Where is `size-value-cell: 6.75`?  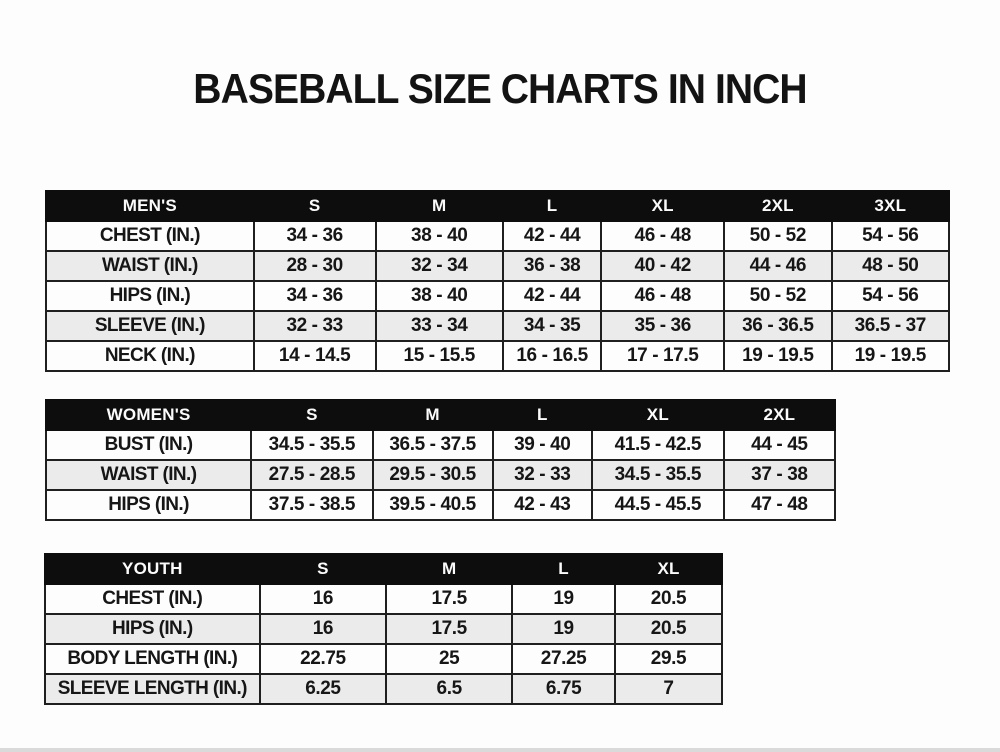 size-value-cell: 6.75 is located at coordinates (563, 689).